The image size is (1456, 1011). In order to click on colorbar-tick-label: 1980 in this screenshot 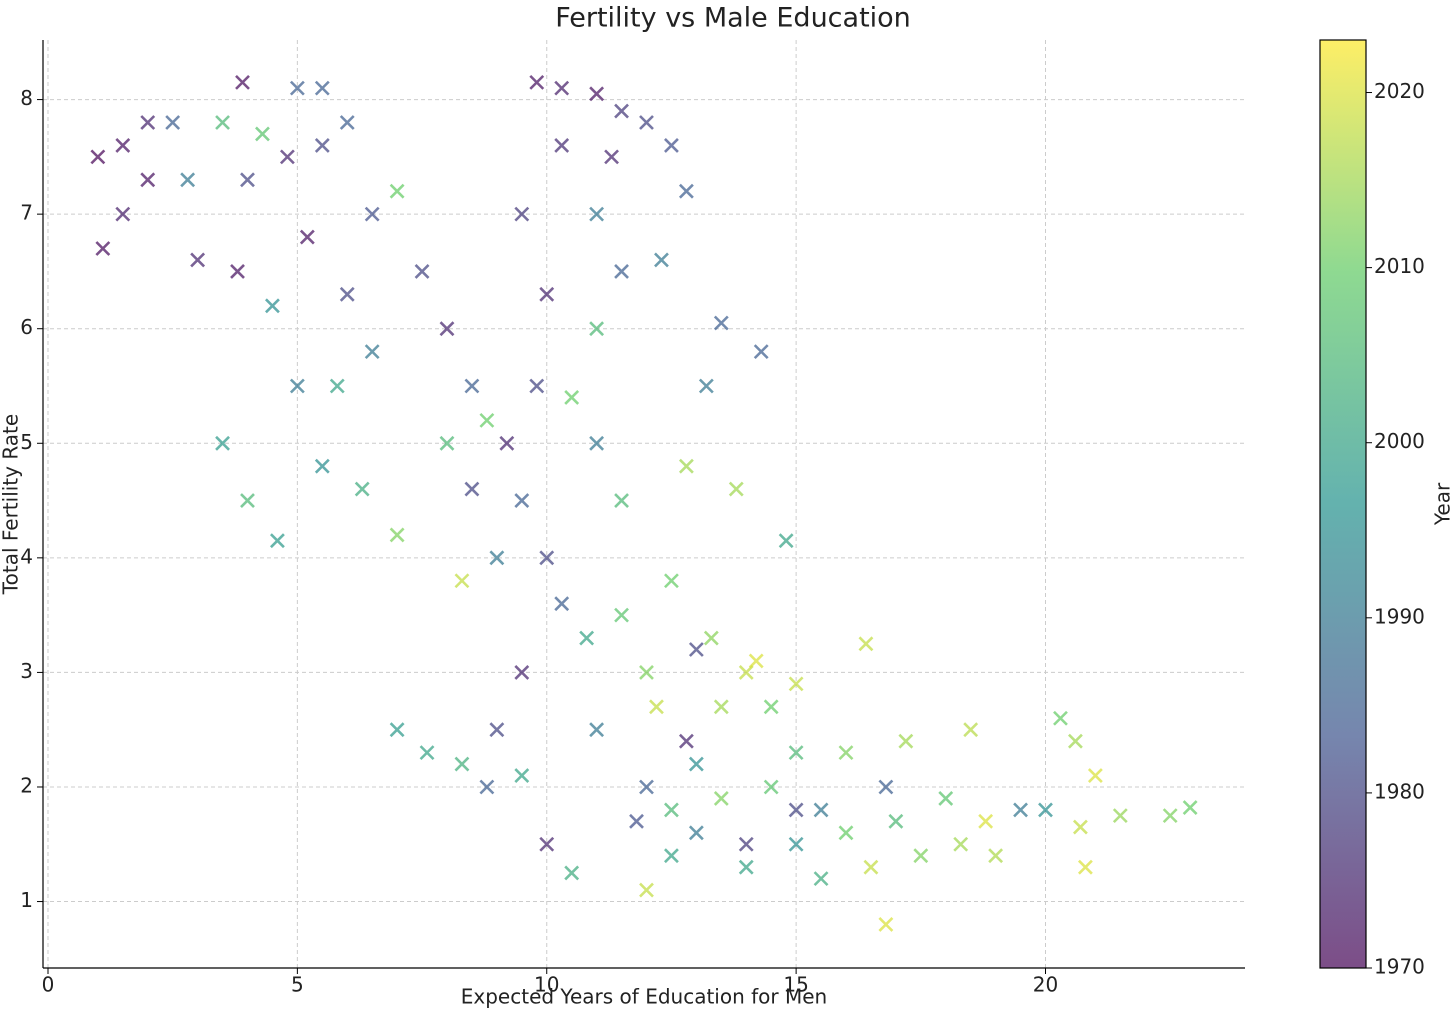, I will do `click(1399, 791)`.